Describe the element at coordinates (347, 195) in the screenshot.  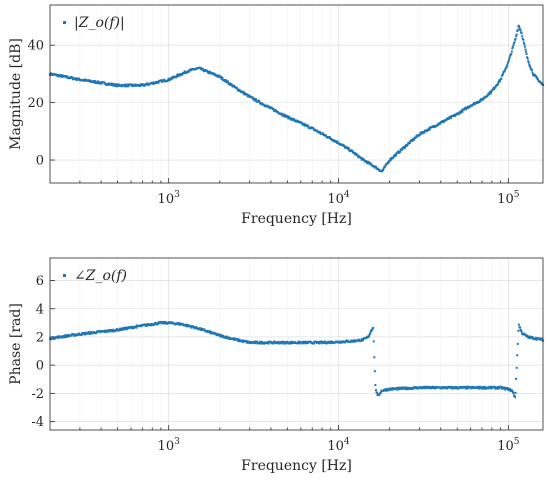
I see `x-tick-exponent: 4` at that location.